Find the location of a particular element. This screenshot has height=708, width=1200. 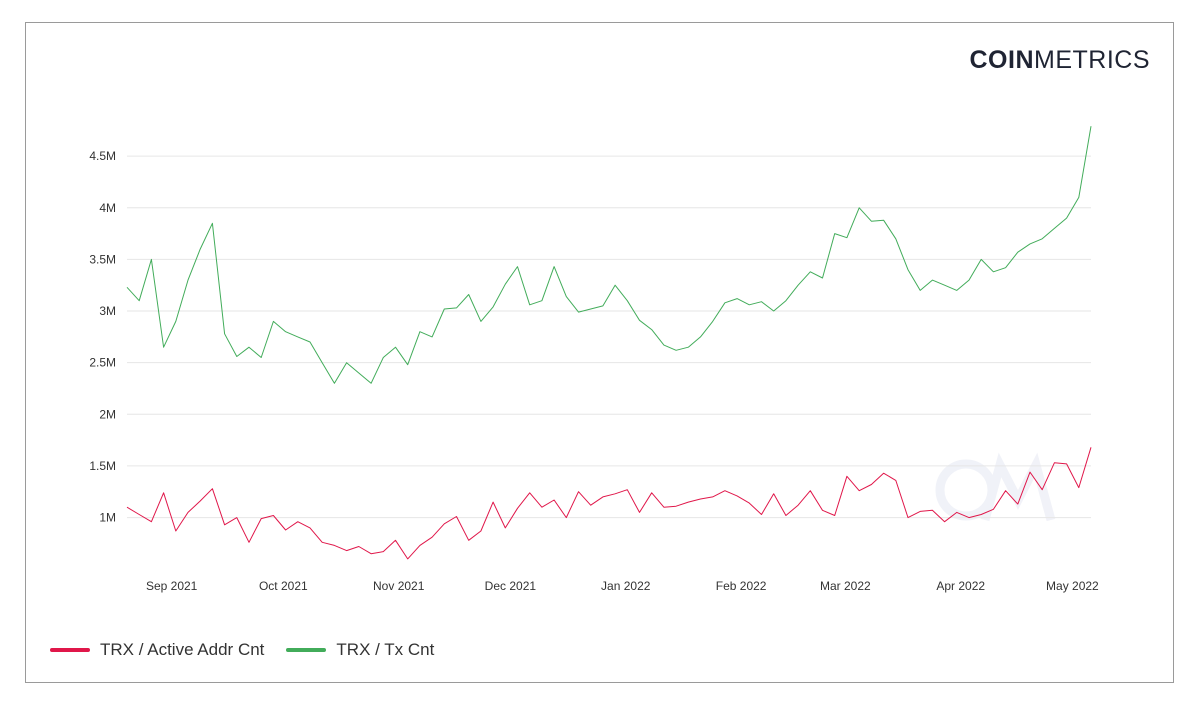

y-tick-label: 2M is located at coordinates (107, 414).